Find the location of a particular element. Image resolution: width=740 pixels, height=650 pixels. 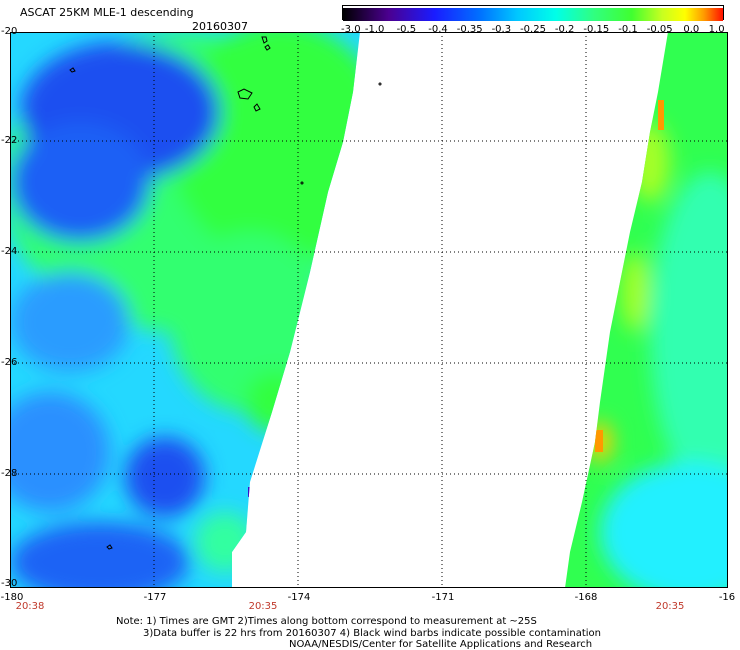

colorbar-tick-label: -3.0 is located at coordinates (351, 29).